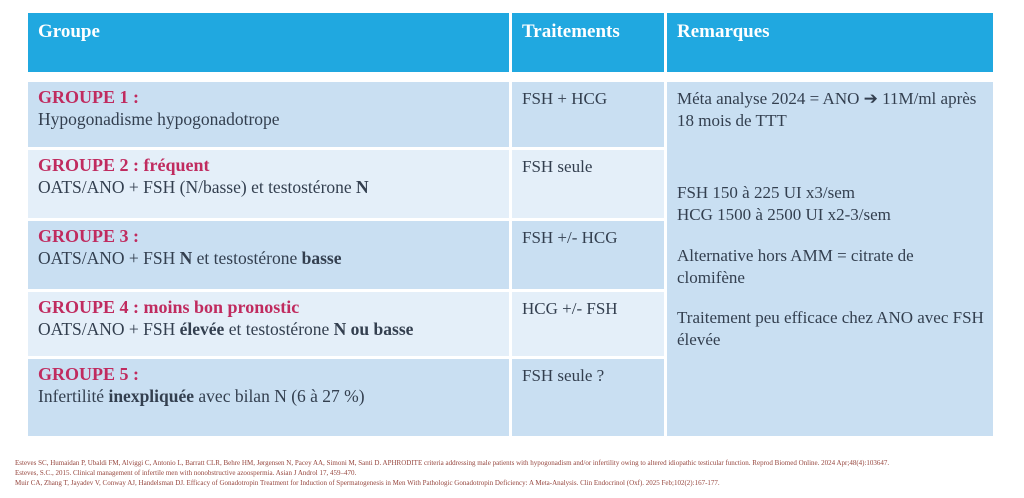 This screenshot has width=1024, height=498. I want to click on group-title: GROUPE 1 :, so click(88, 97).